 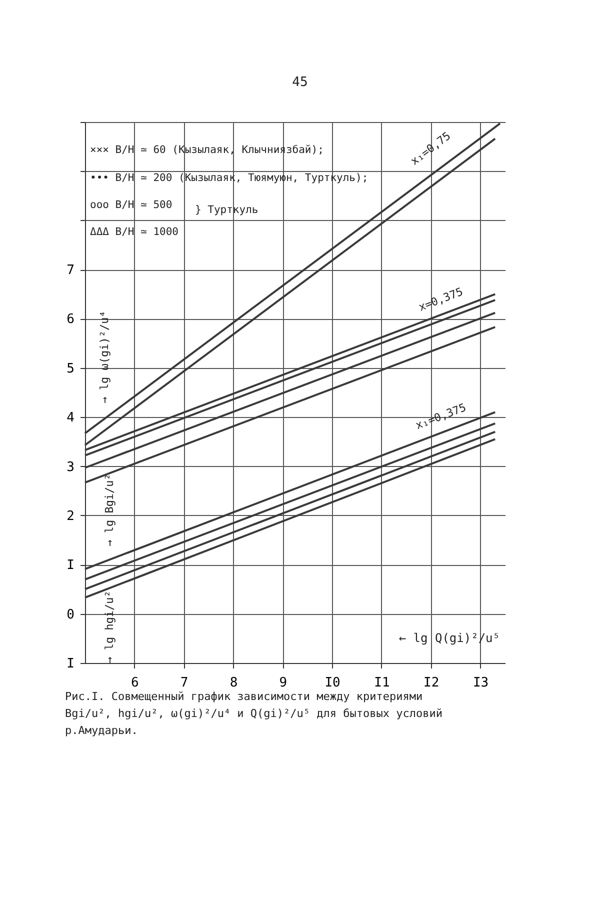 I want to click on x-tick-label: I1, so click(x=382, y=683).